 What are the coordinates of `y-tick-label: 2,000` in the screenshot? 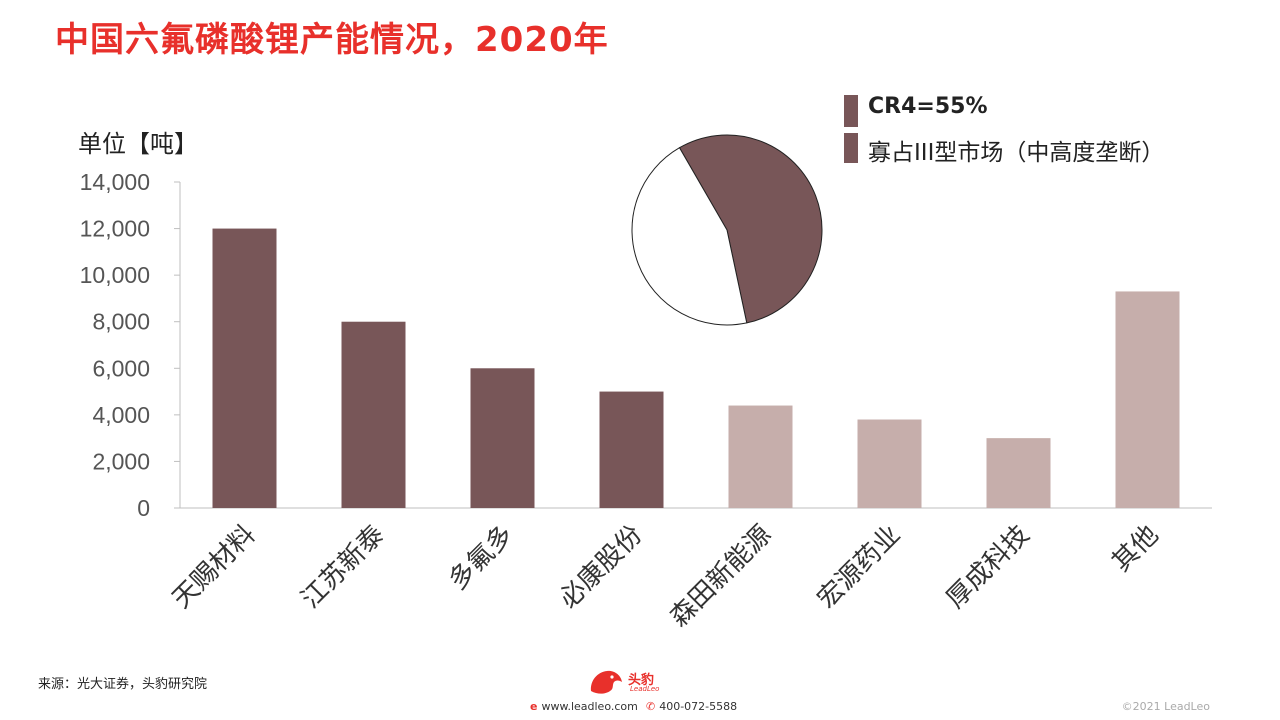 It's located at (121, 461).